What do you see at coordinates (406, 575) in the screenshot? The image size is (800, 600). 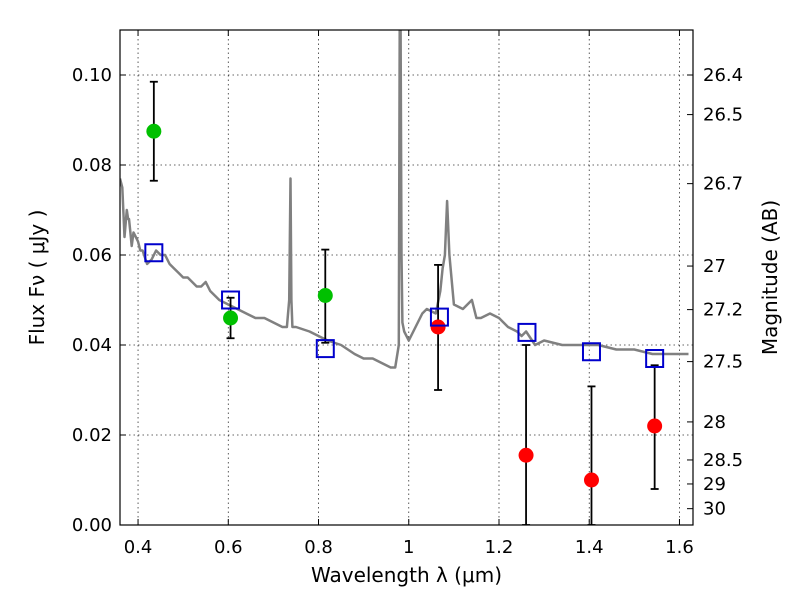 I see `x-axis-title: Wavelength λ (μm)` at bounding box center [406, 575].